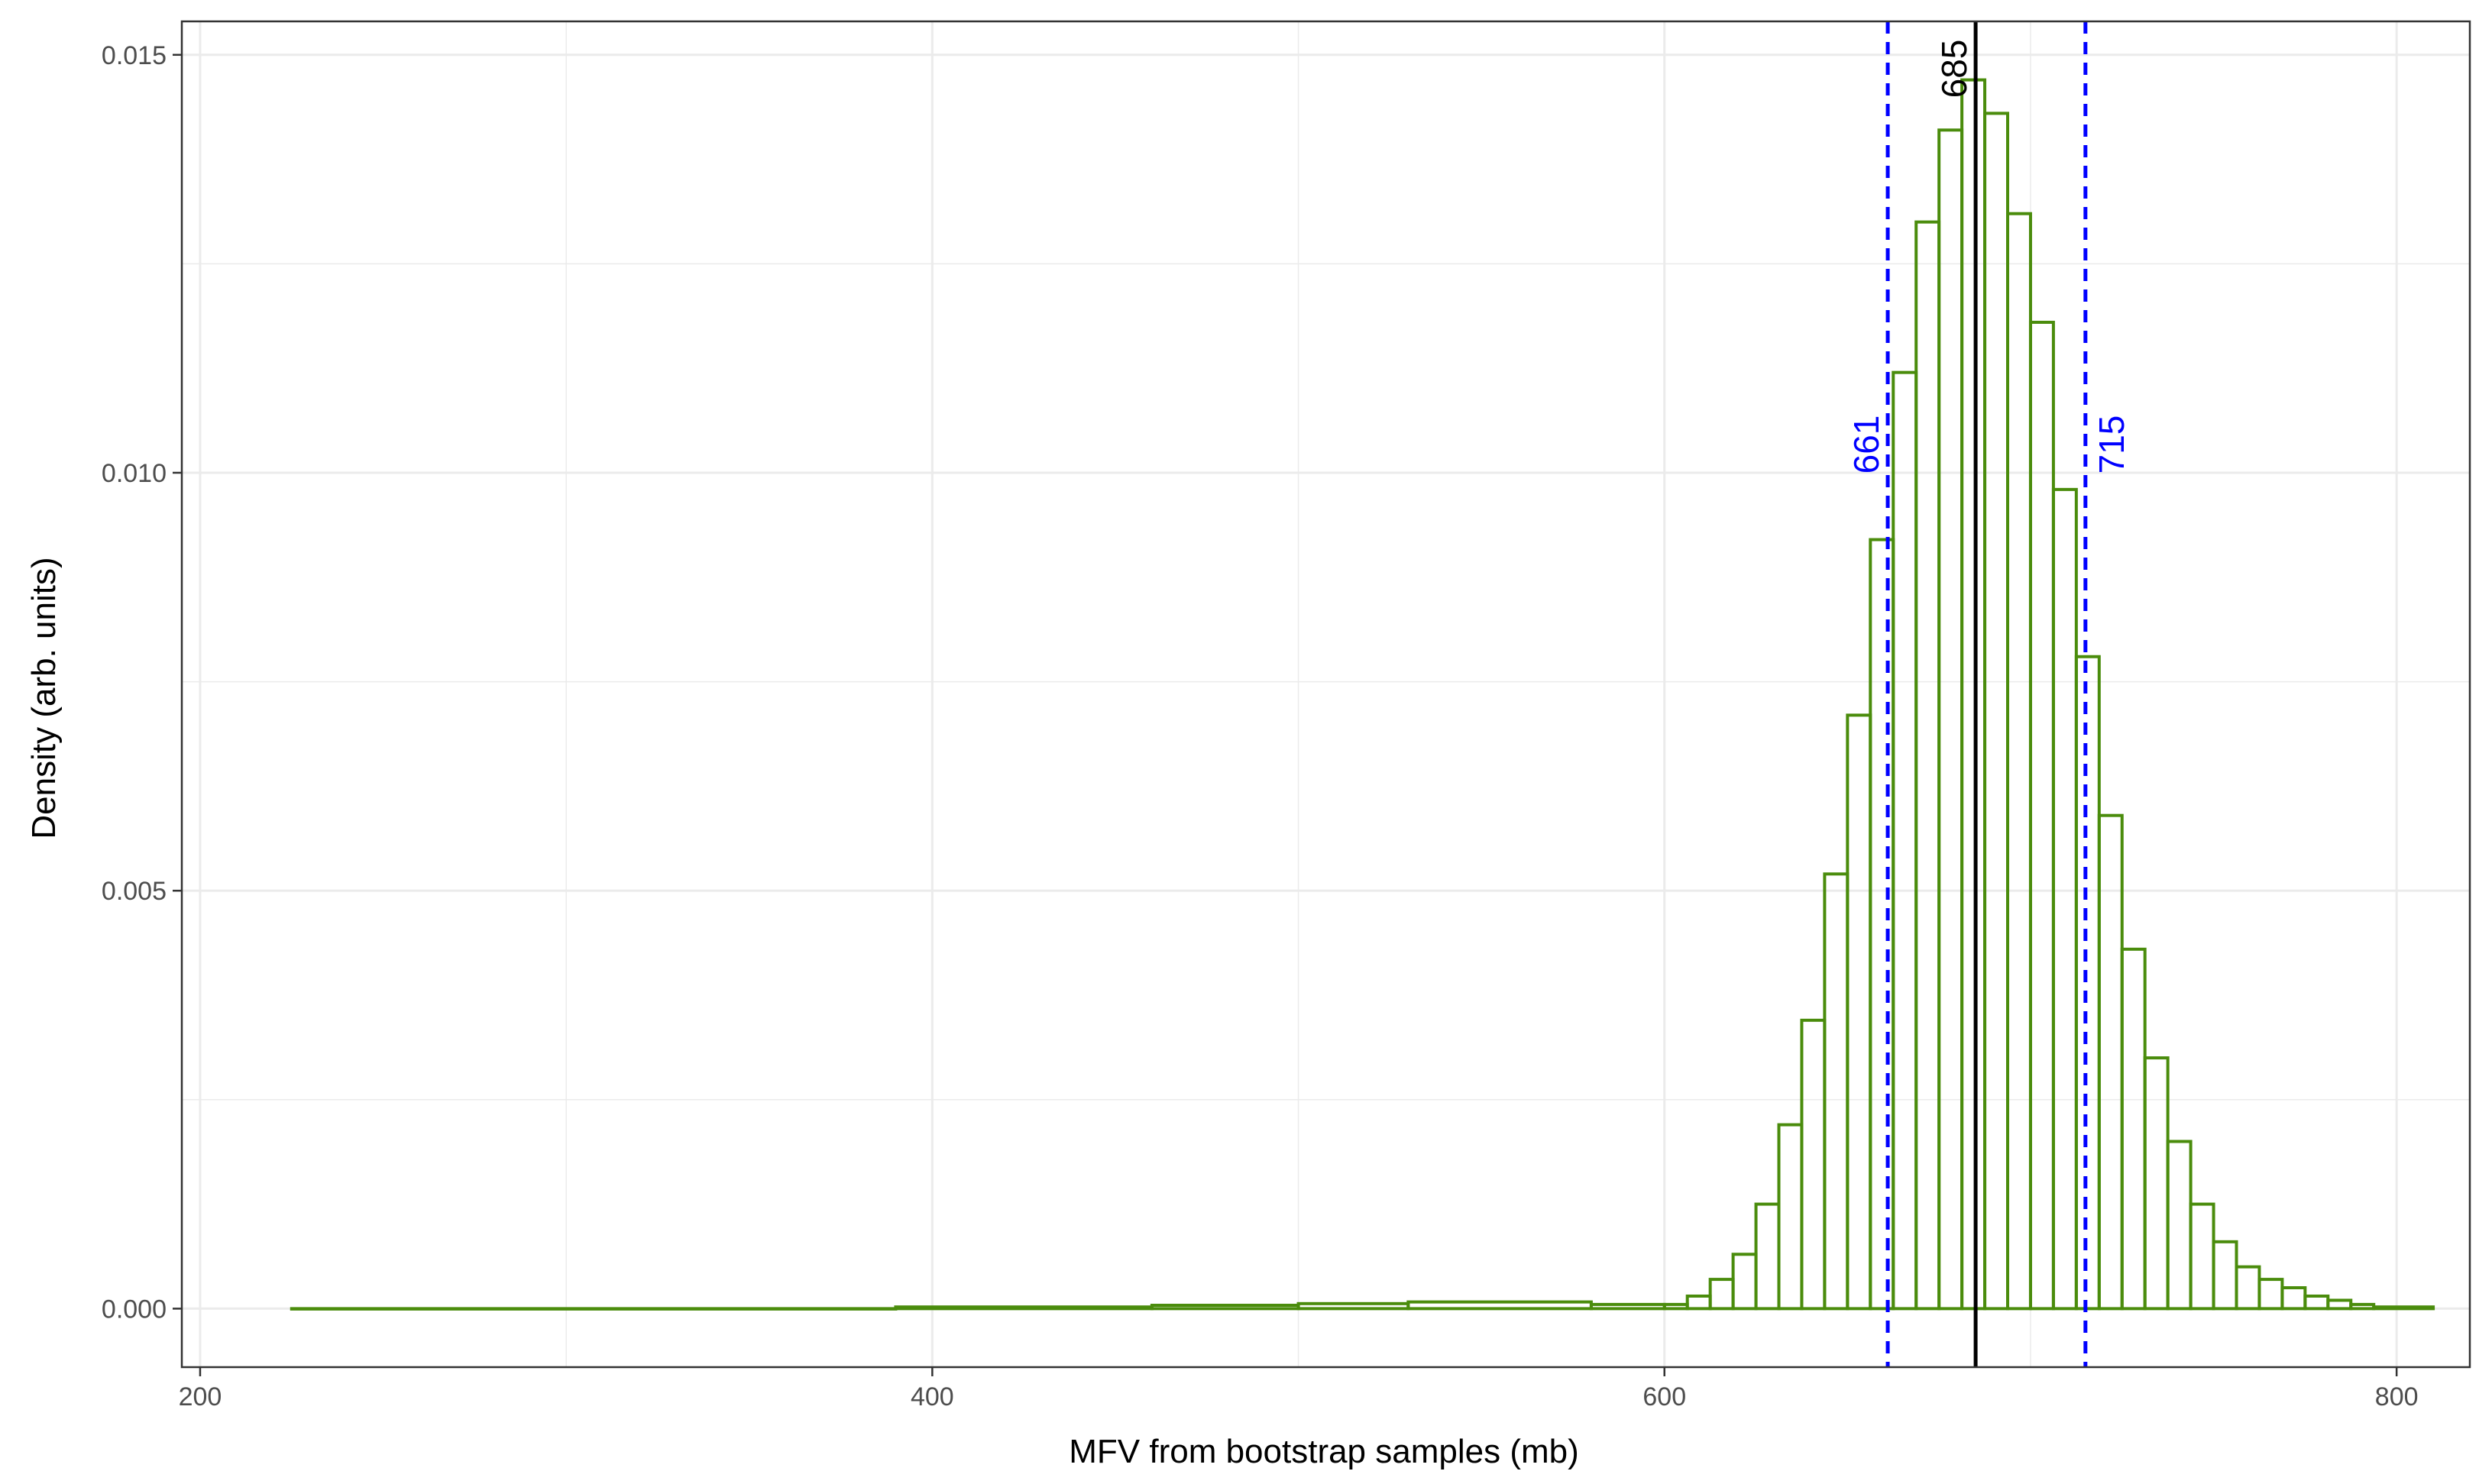 The height and width of the screenshot is (1484, 2479). I want to click on y-tick-label: 0.000, so click(135, 1309).